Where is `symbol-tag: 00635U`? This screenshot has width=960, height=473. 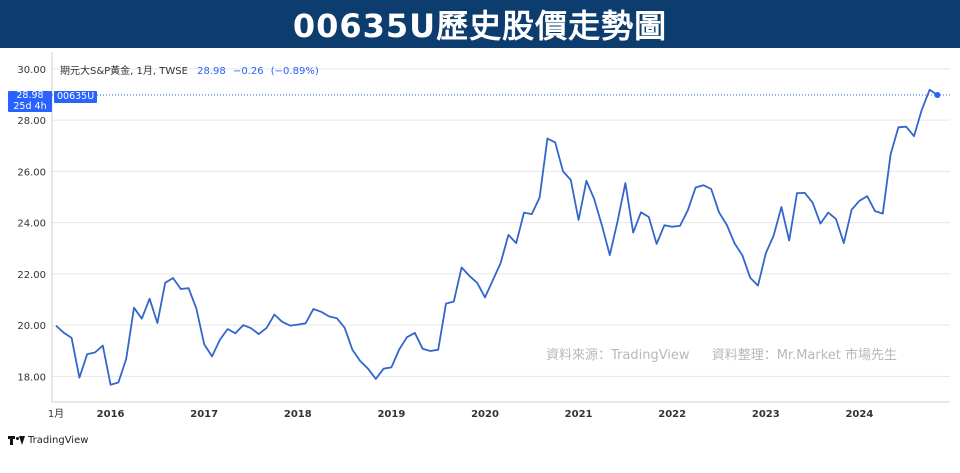 symbol-tag: 00635U is located at coordinates (76, 97).